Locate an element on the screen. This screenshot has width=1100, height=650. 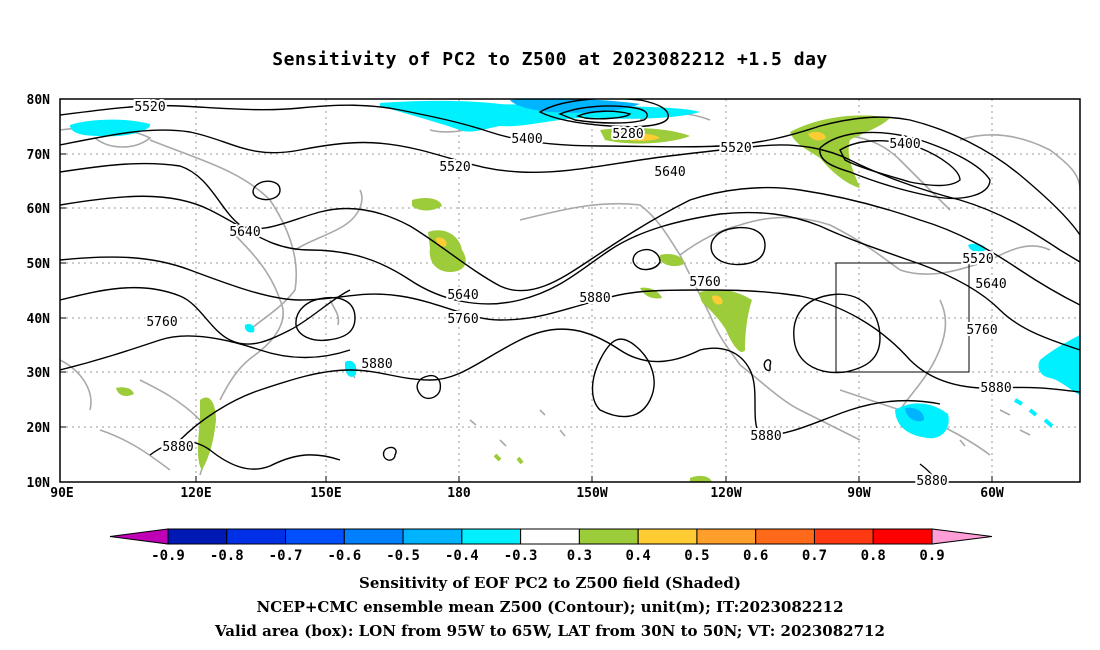
colorbar-label: 0.6 is located at coordinates (755, 556).